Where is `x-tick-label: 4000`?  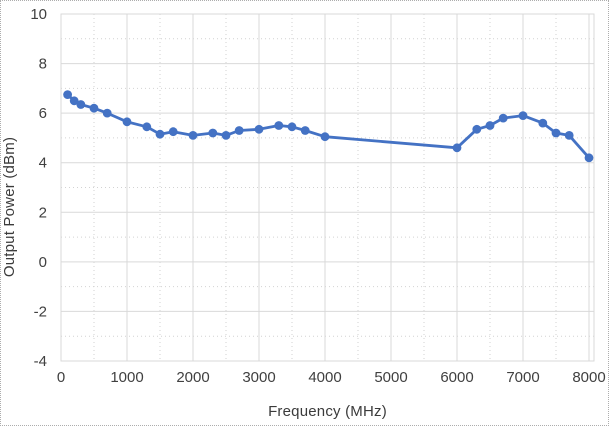
x-tick-label: 4000 is located at coordinates (324, 377).